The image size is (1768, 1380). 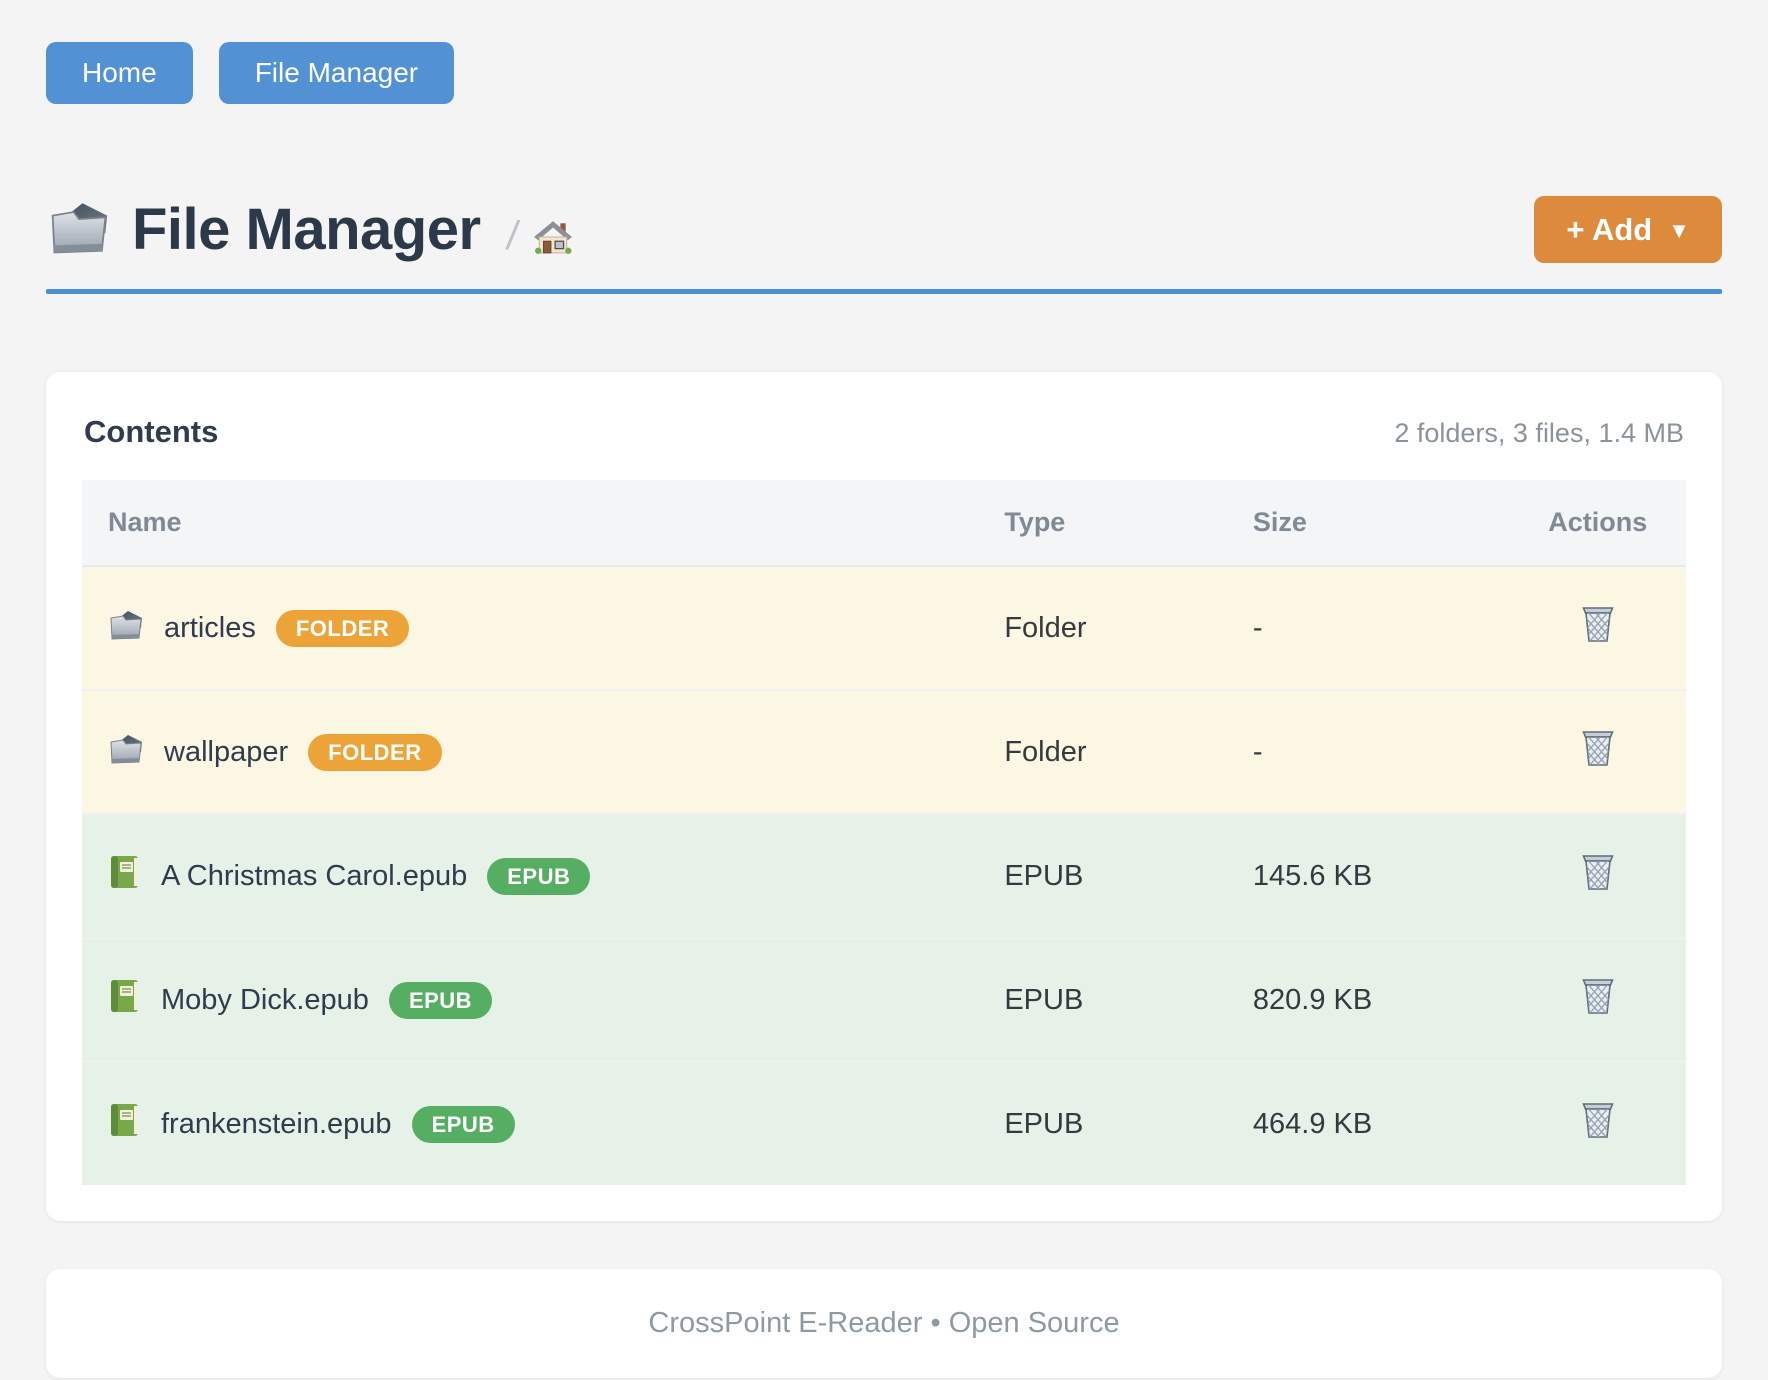 I want to click on contents-title: Contents, so click(x=151, y=431).